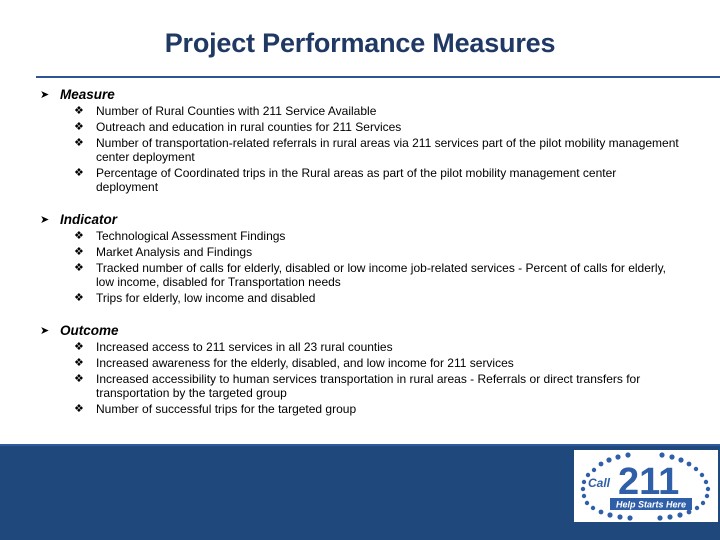 The width and height of the screenshot is (720, 540). I want to click on logo-tagline-band, so click(651, 504).